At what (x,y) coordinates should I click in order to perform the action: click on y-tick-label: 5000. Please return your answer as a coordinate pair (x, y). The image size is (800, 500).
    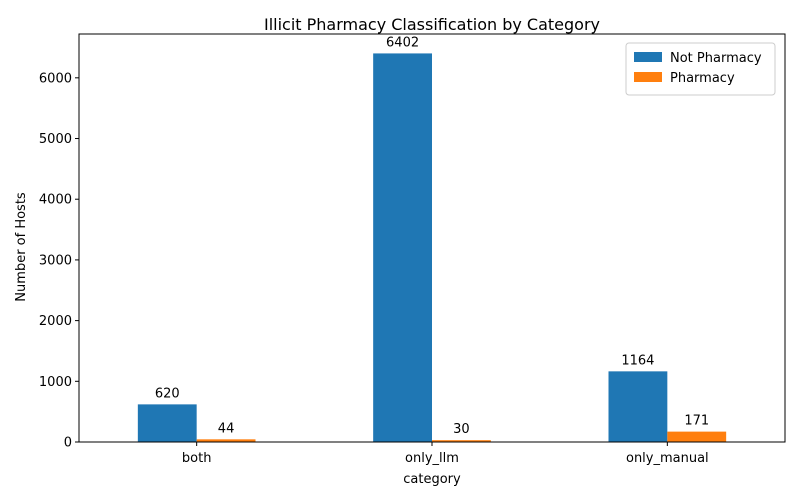
    Looking at the image, I should click on (55, 139).